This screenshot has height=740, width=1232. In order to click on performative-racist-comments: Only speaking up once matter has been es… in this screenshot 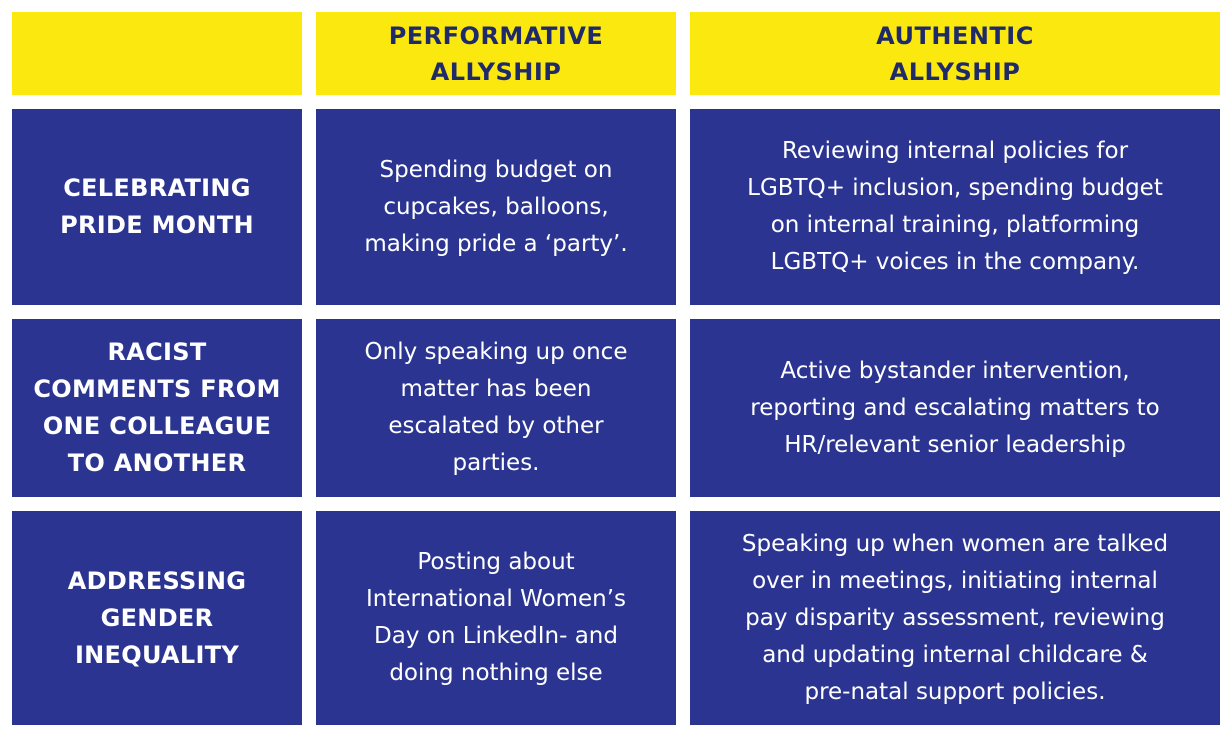, I will do `click(496, 408)`.